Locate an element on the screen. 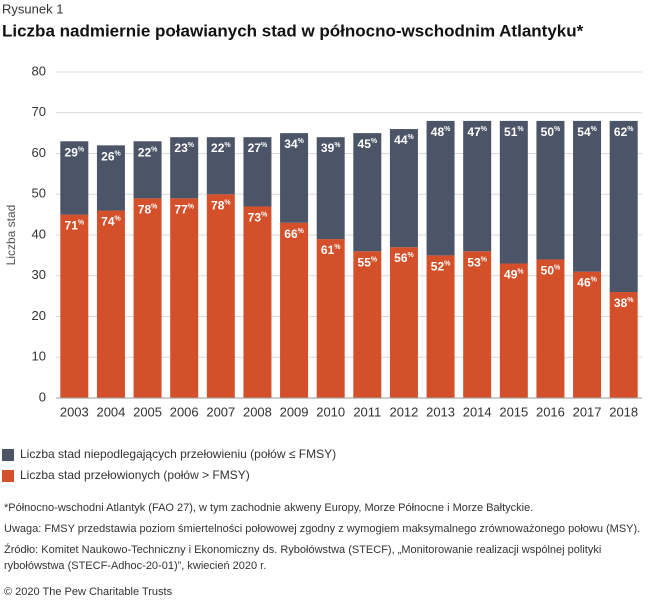  data-label: 48% is located at coordinates (441, 132).